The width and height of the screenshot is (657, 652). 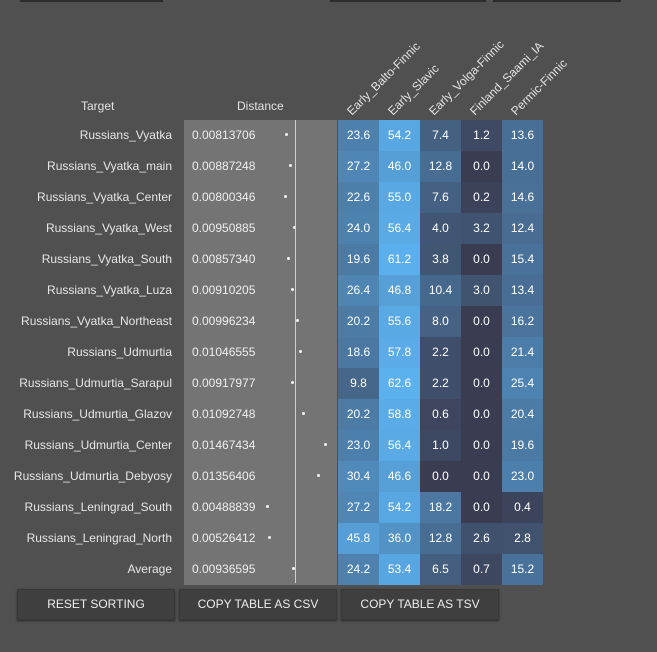 What do you see at coordinates (440, 290) in the screenshot?
I see `value-cell-early-volga-finnic: 10.4` at bounding box center [440, 290].